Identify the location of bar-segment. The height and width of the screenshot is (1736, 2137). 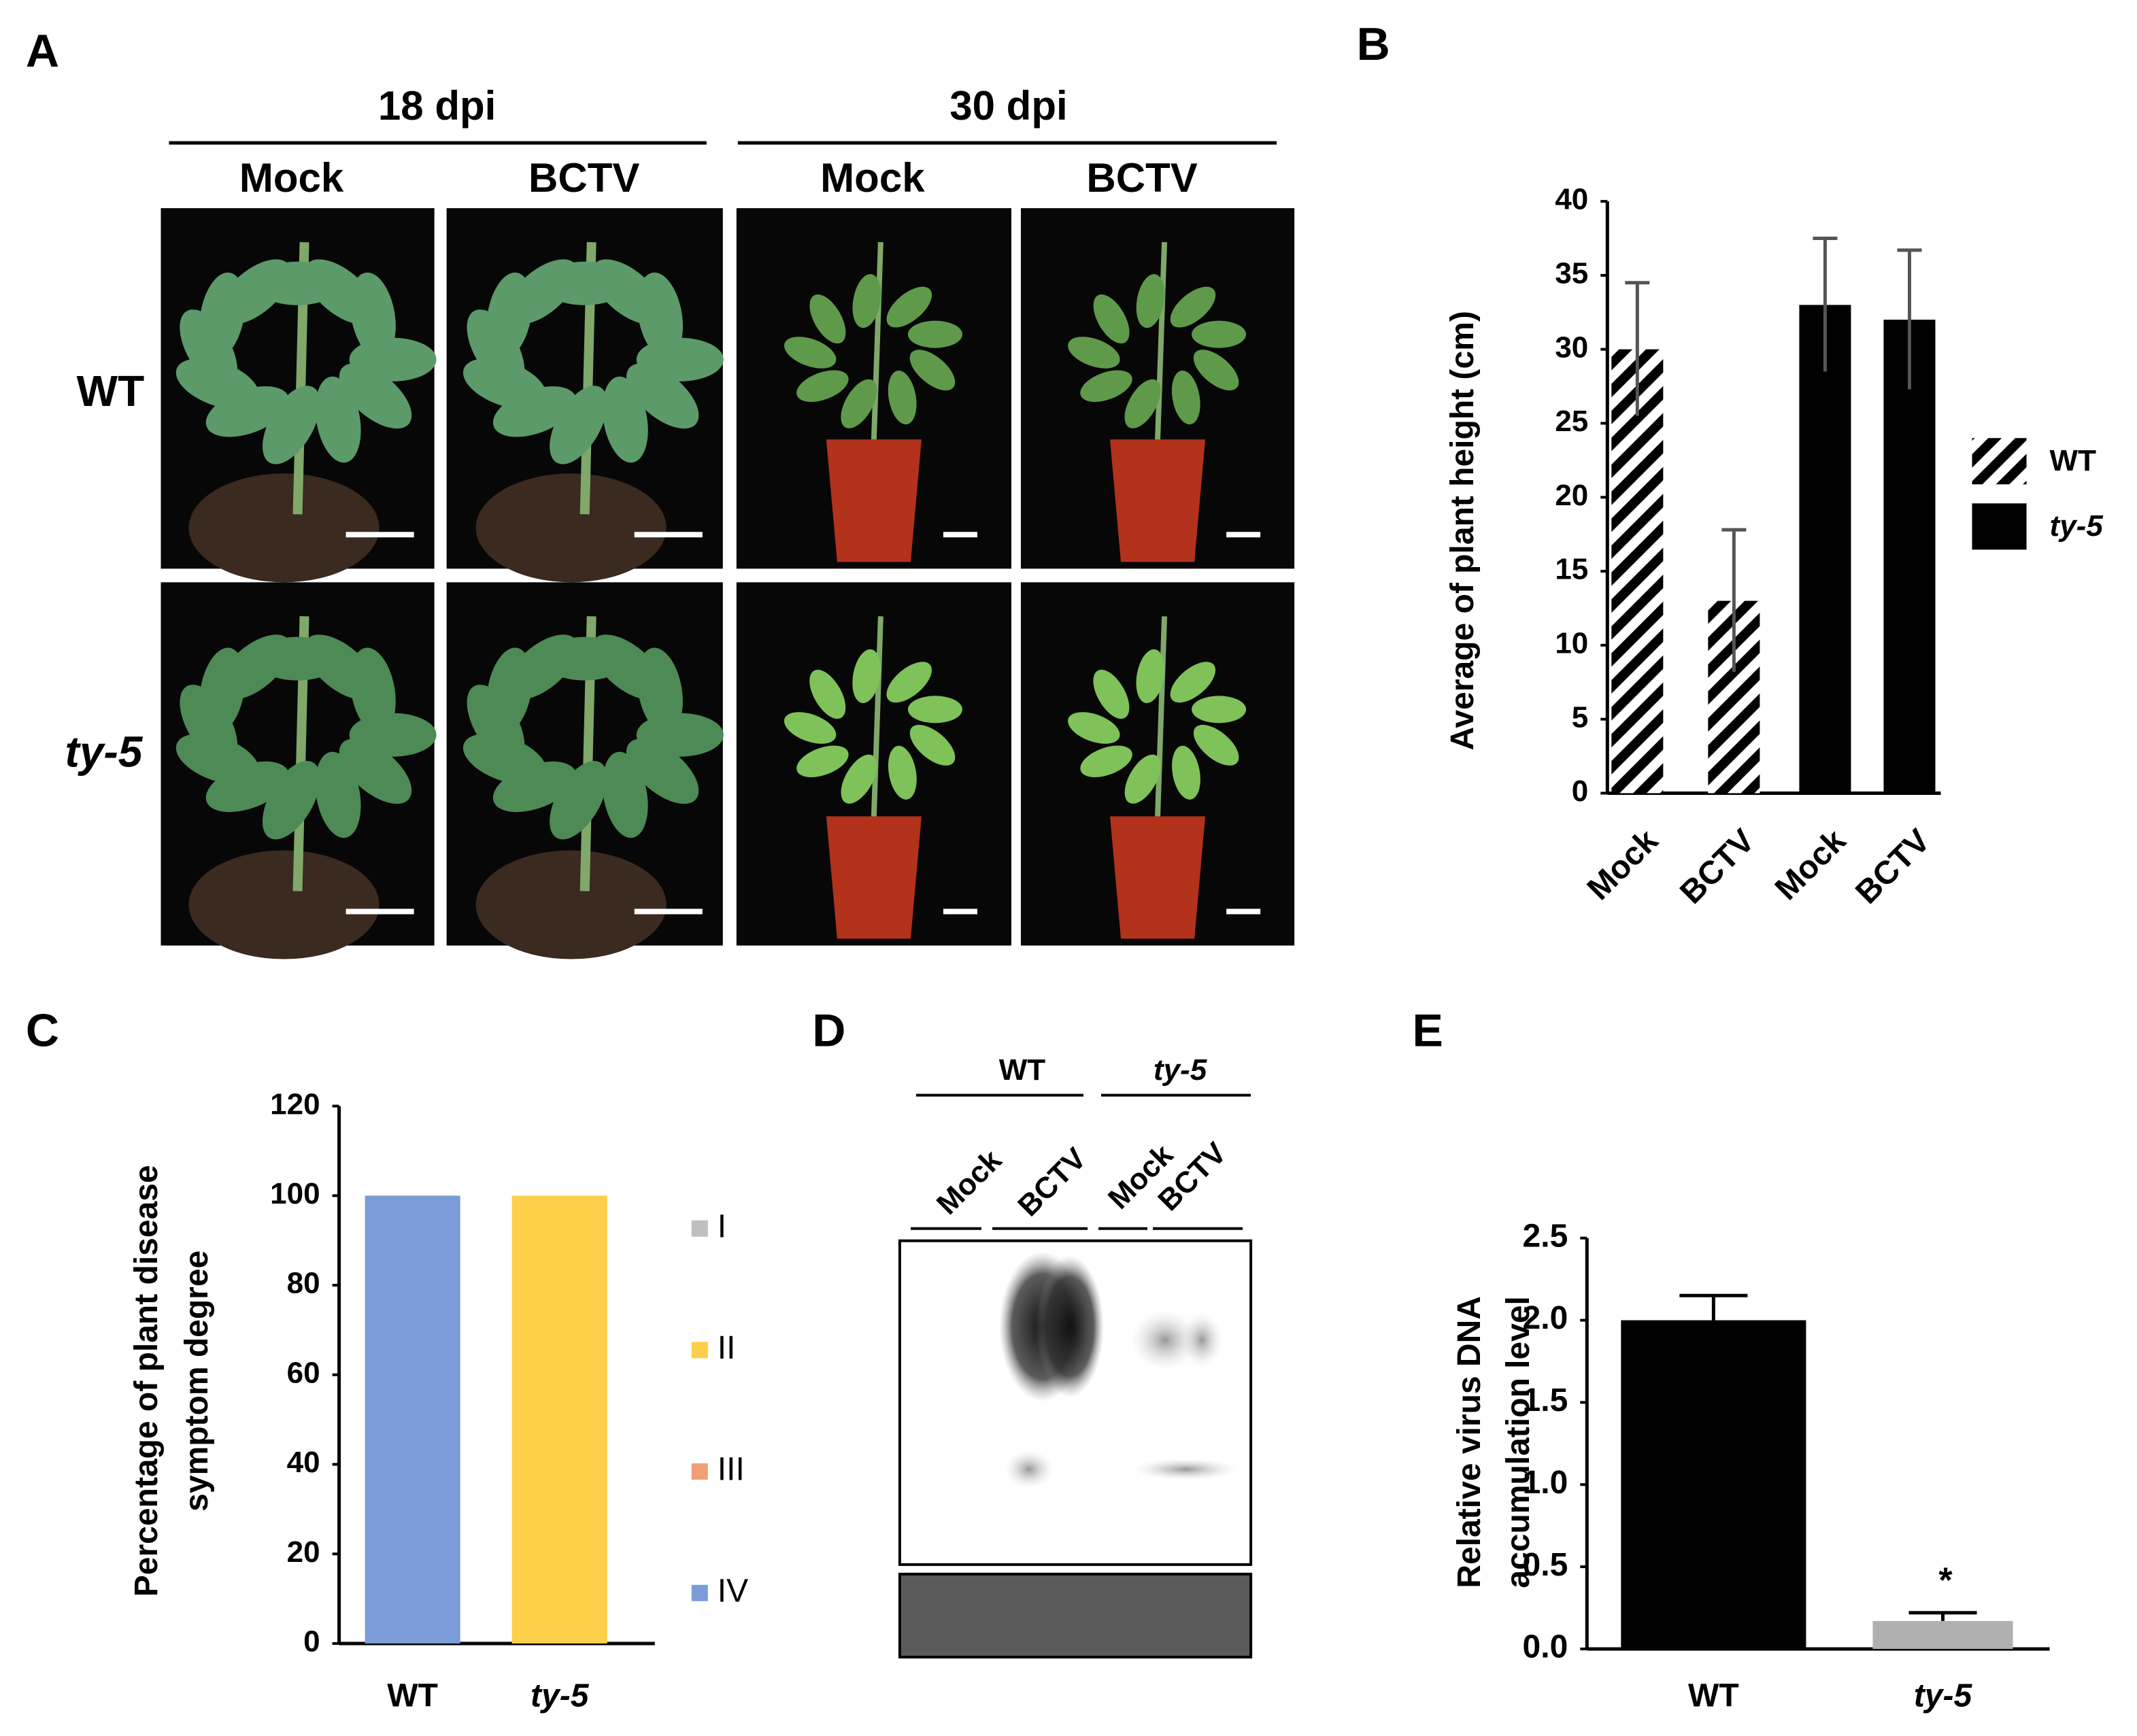
(559, 1419).